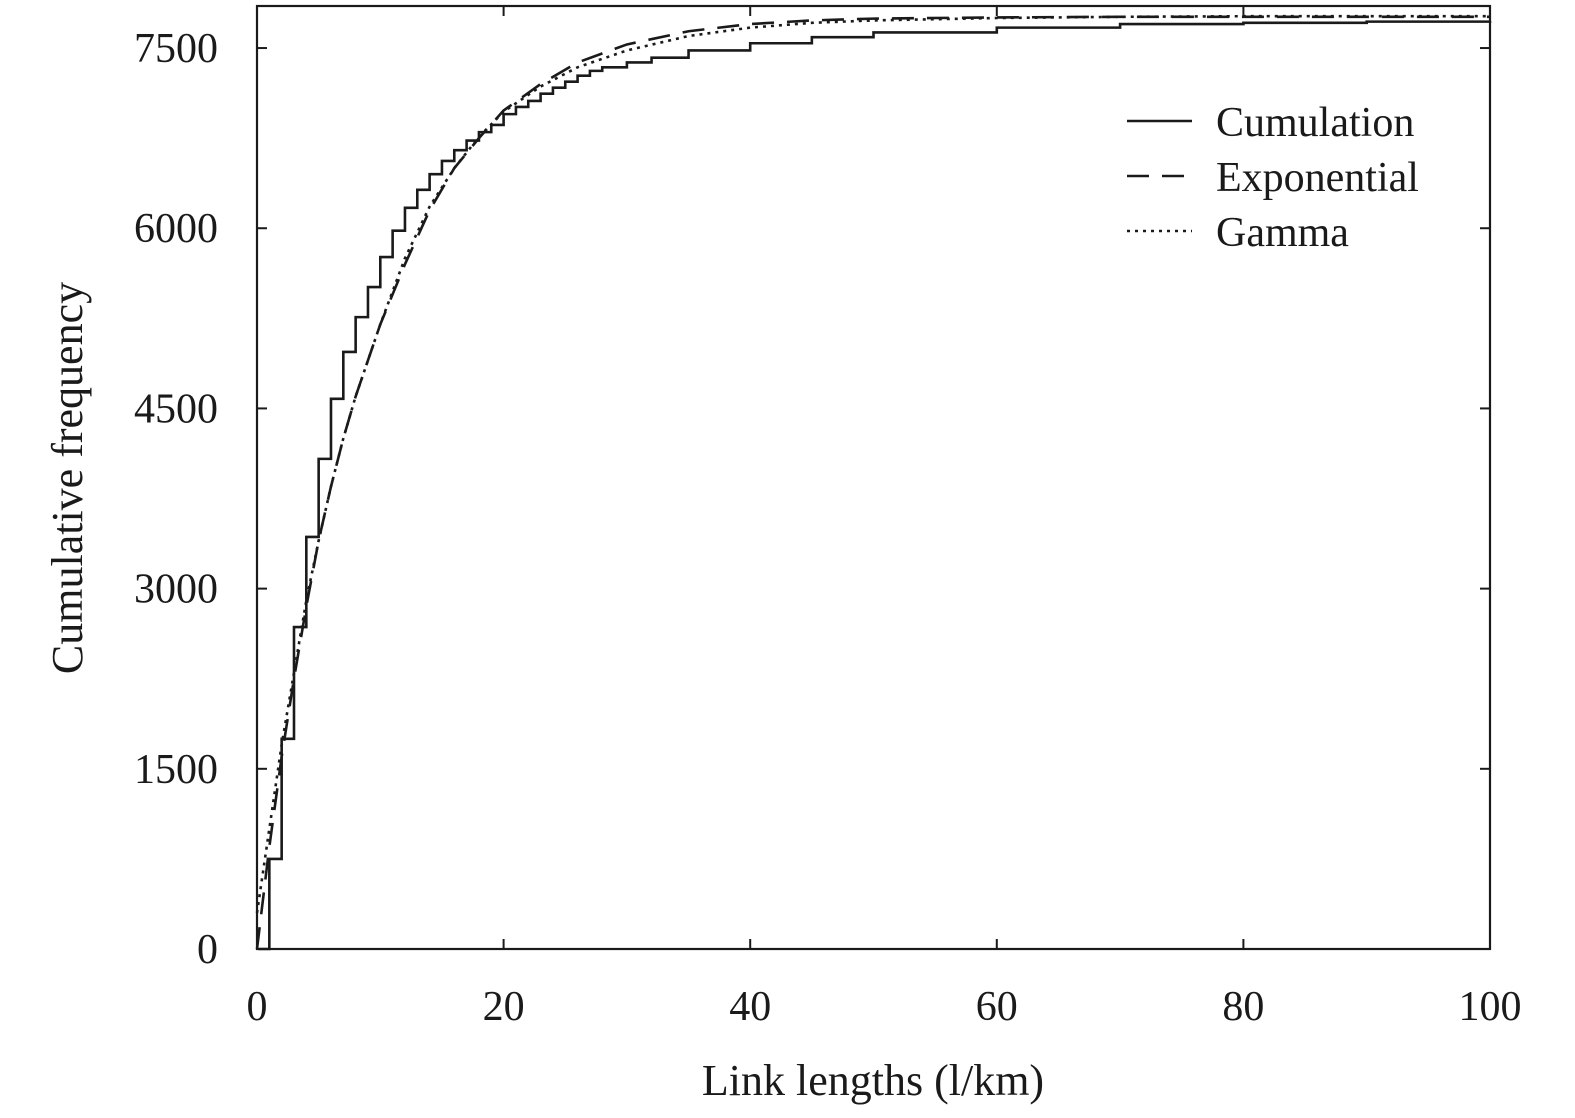 The width and height of the screenshot is (1575, 1118). What do you see at coordinates (176, 770) in the screenshot?
I see `y-tick-label: 1500` at bounding box center [176, 770].